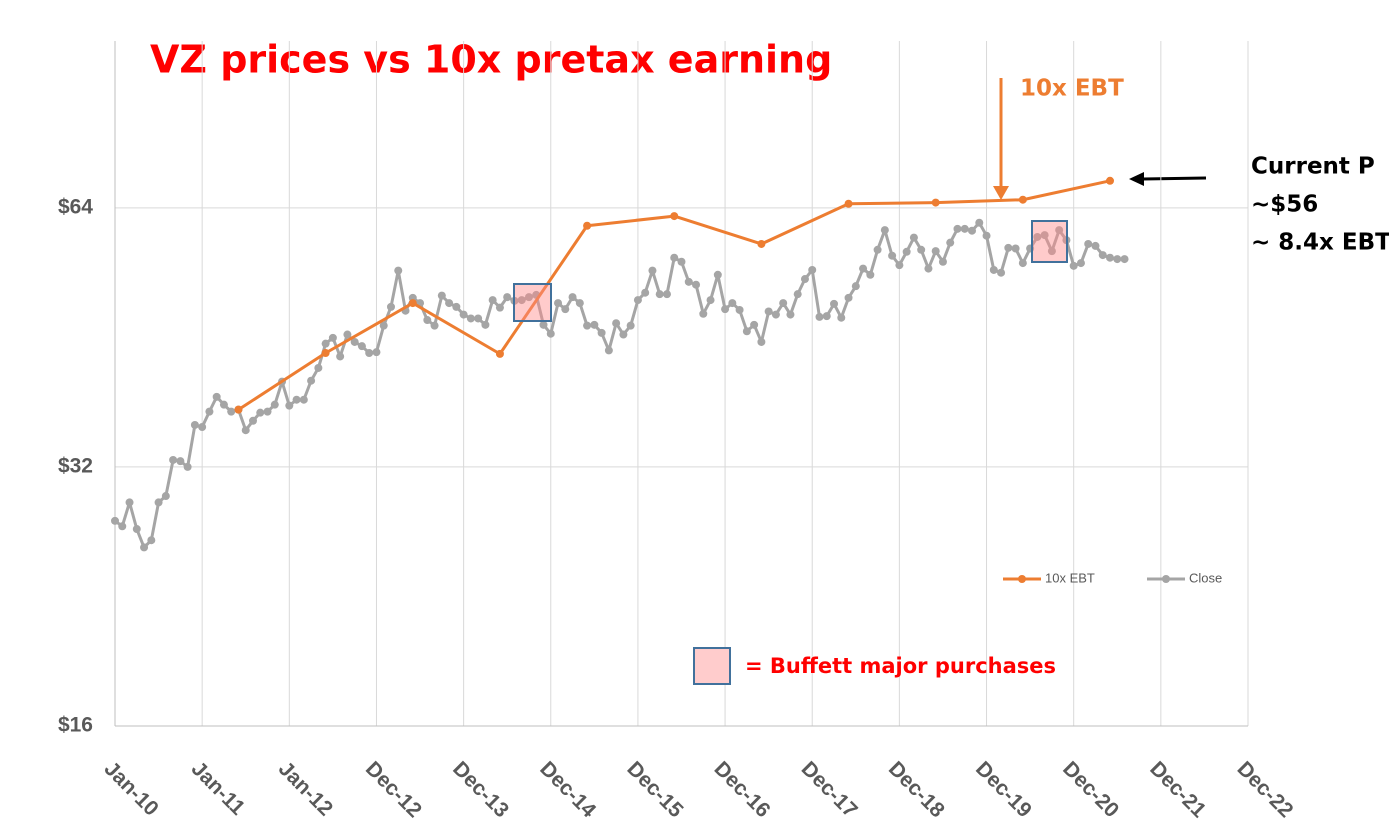 The height and width of the screenshot is (827, 1389). I want to click on arrow-head, so click(1001, 193).